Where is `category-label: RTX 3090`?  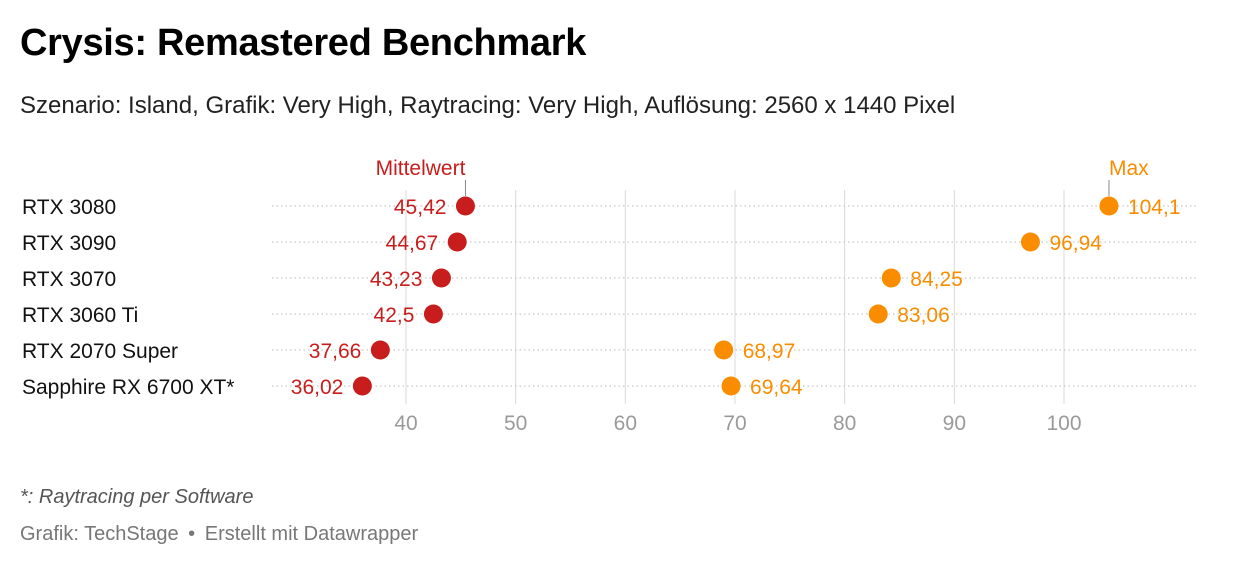
category-label: RTX 3090 is located at coordinates (69, 243).